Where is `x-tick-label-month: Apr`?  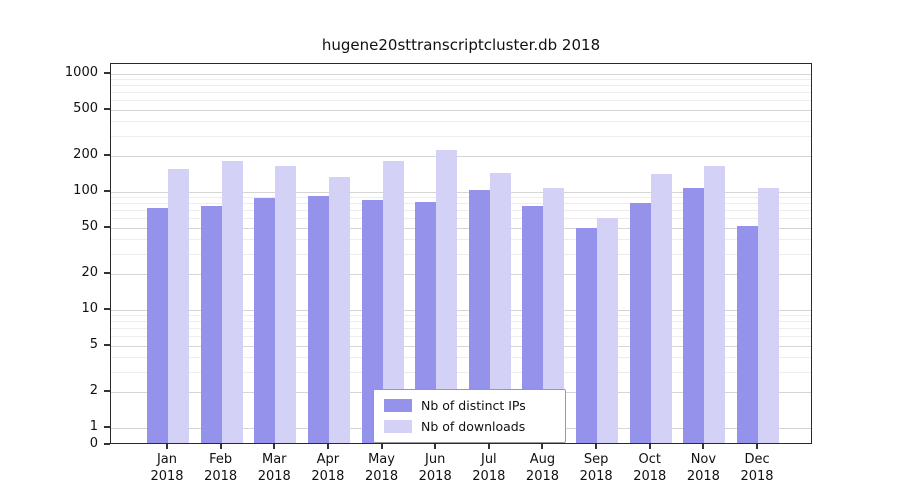 x-tick-label-month: Apr is located at coordinates (328, 459).